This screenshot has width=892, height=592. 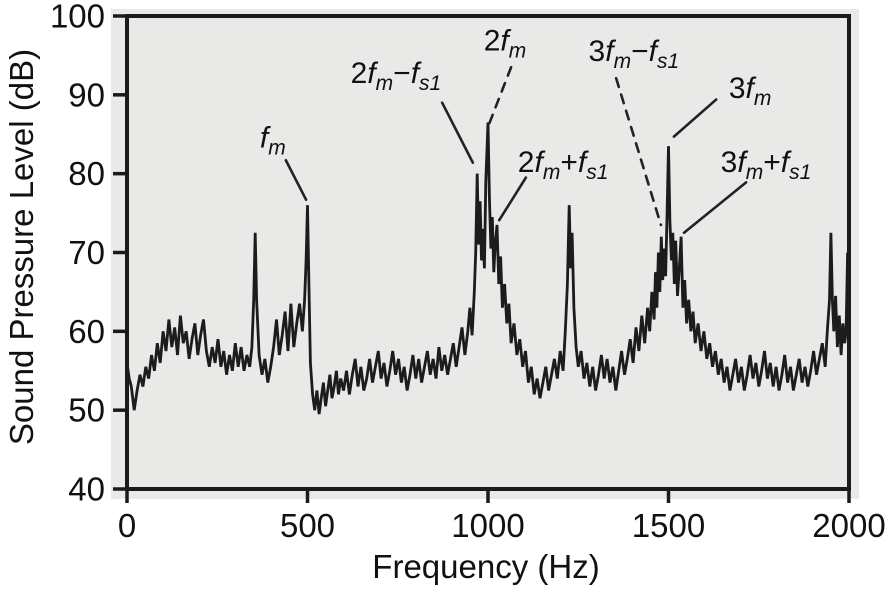 I want to click on x-tick-label: 0, so click(x=127, y=525).